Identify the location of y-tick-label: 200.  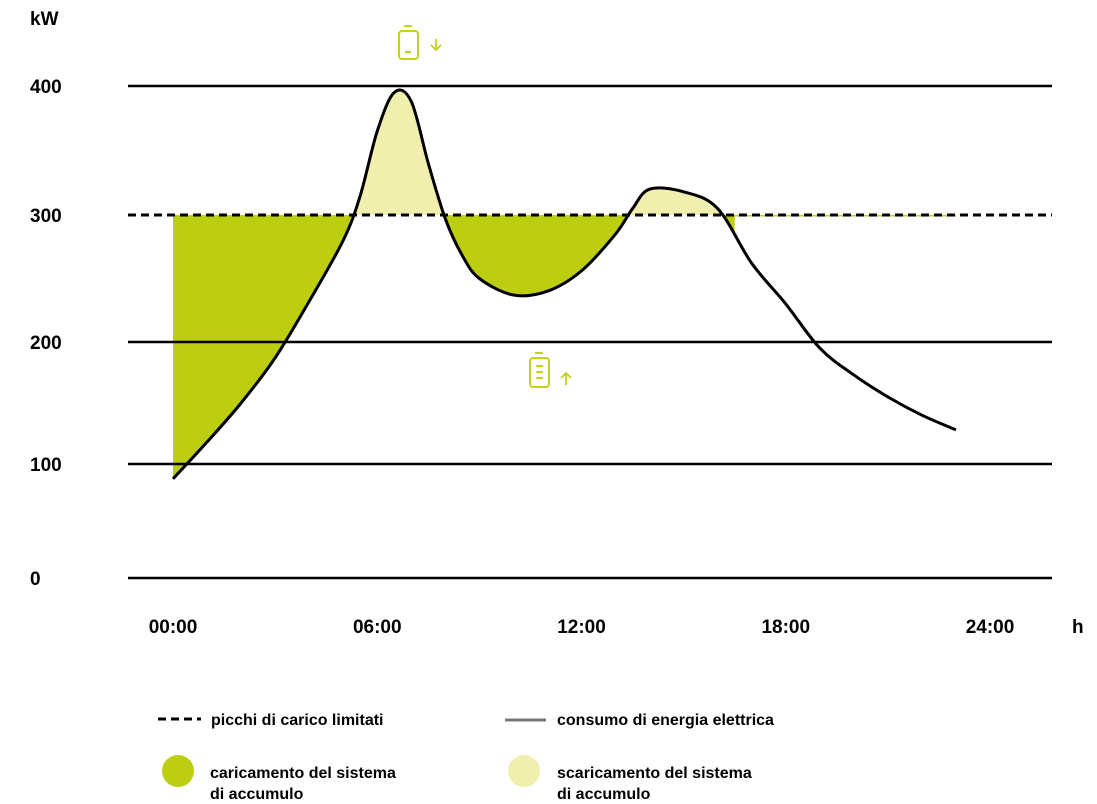
(46, 343).